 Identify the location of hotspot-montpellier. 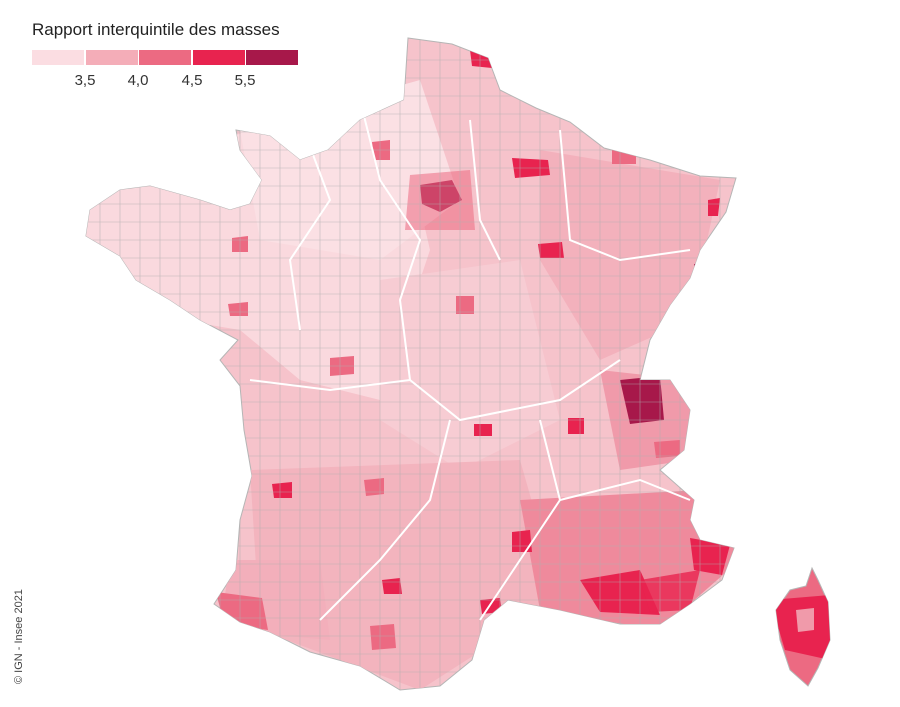
(491, 606).